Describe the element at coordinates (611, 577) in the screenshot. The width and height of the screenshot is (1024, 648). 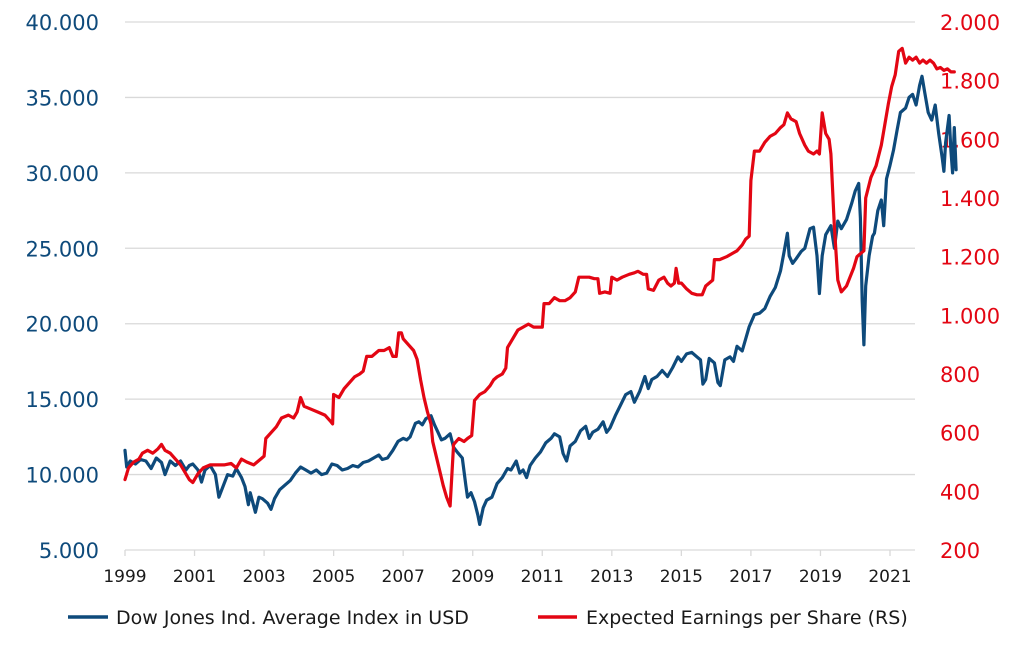
I see `x-tick-label: 2013` at that location.